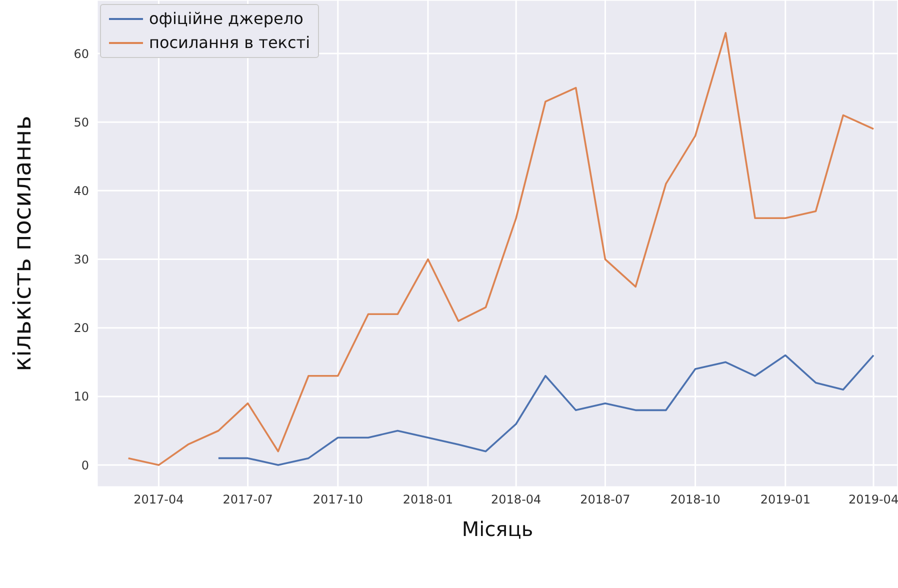 This screenshot has height=588, width=898. I want to click on y-axis-title: кількість посиланнь, so click(22, 244).